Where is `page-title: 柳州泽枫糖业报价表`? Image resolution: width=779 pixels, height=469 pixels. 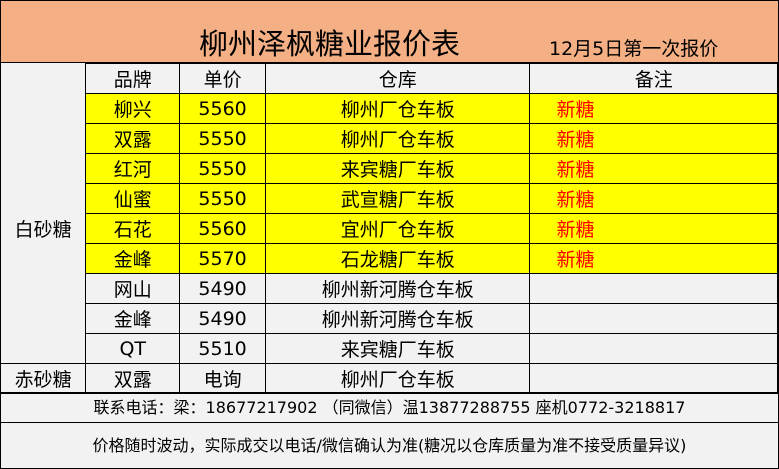
page-title: 柳州泽枫糖业报价表 is located at coordinates (330, 44).